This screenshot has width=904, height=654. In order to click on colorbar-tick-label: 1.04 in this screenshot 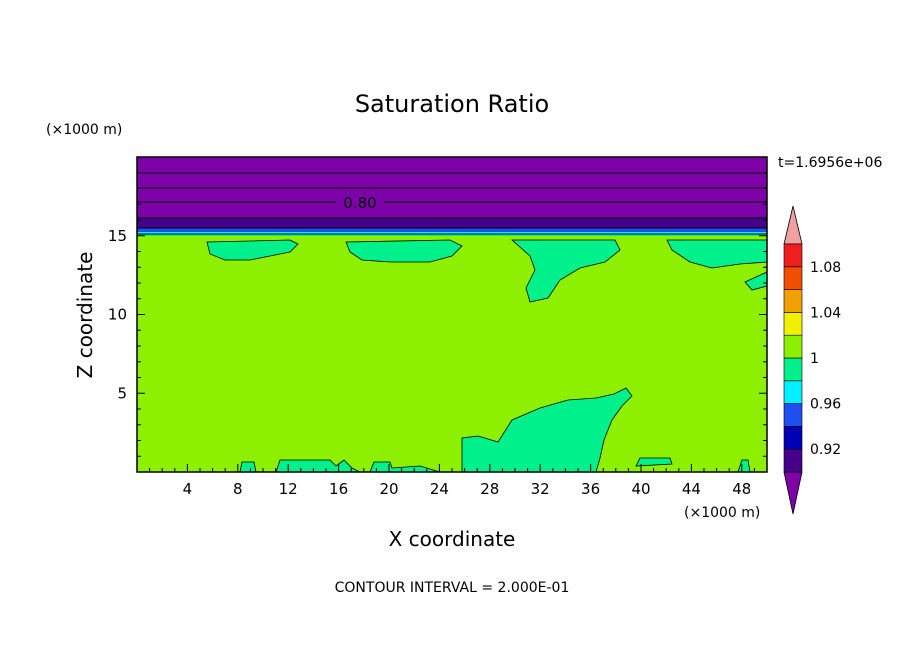, I will do `click(825, 313)`.